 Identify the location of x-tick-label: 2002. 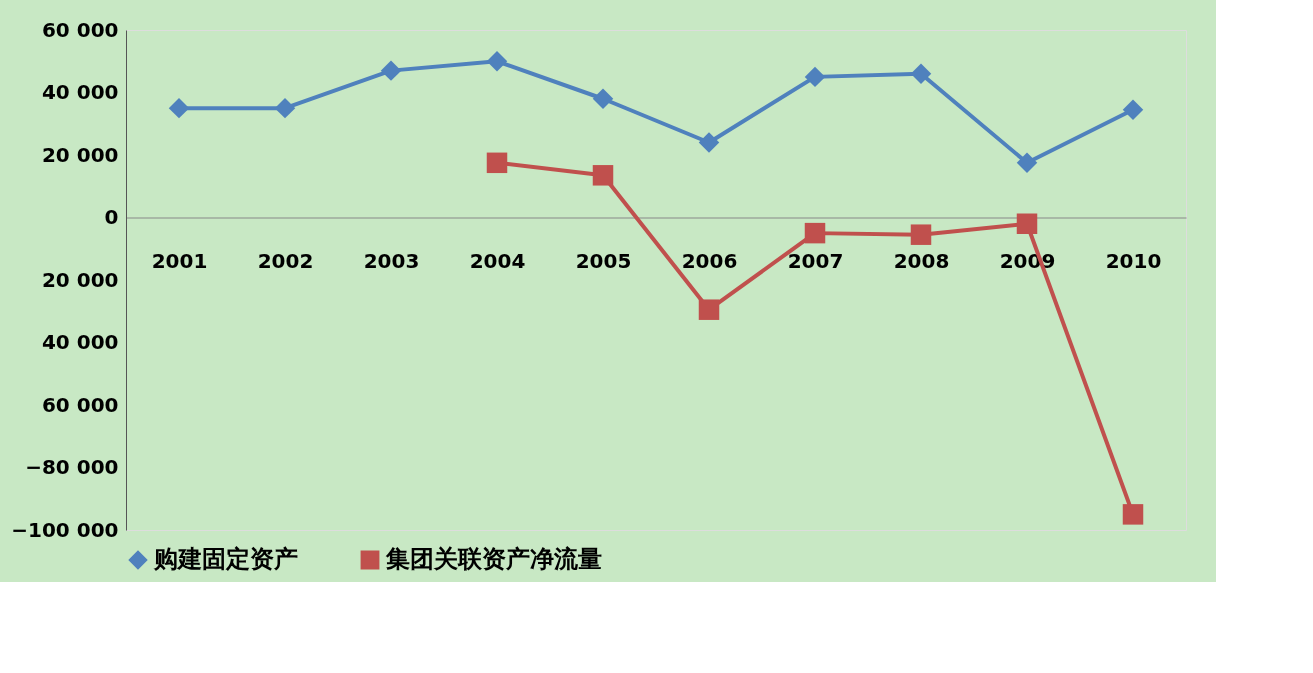
(285, 261).